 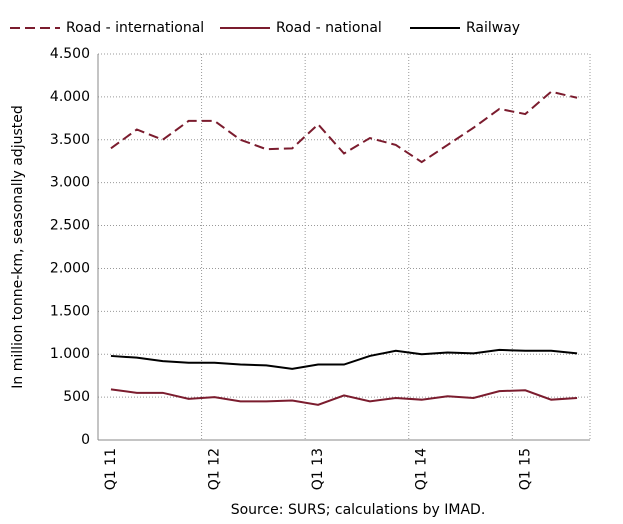 What do you see at coordinates (76, 397) in the screenshot?
I see `y-tick-label: 500` at bounding box center [76, 397].